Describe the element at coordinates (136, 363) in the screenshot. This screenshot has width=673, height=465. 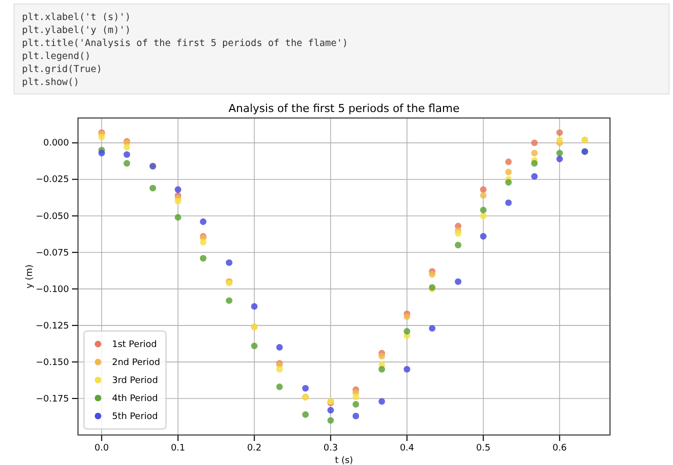
I see `legend-label: 2nd Period` at that location.